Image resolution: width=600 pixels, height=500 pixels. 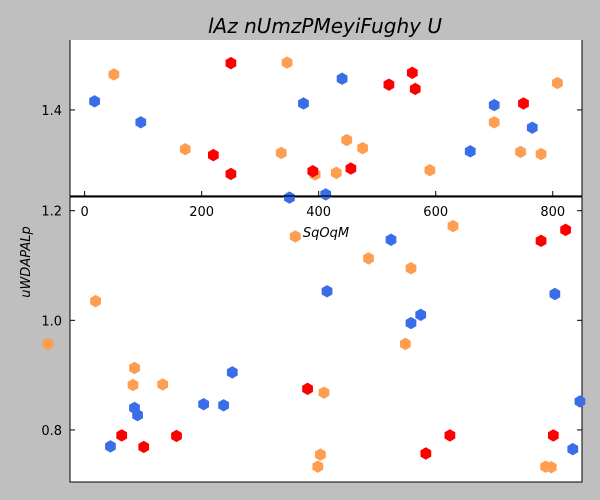 What do you see at coordinates (552, 212) in the screenshot?
I see `top-x-tick-label: 800` at bounding box center [552, 212].